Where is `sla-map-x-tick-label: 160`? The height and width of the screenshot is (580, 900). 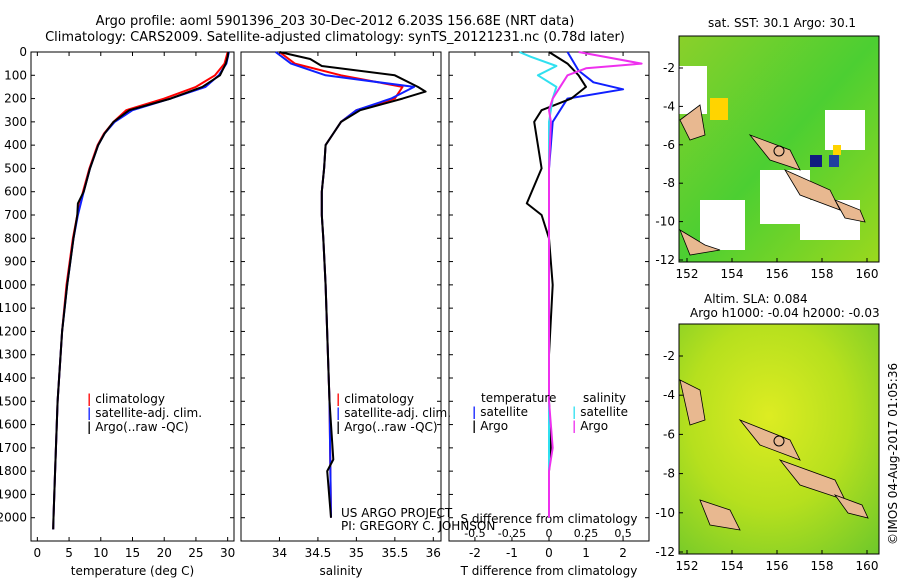 sla-map-x-tick-label: 160 is located at coordinates (867, 566).